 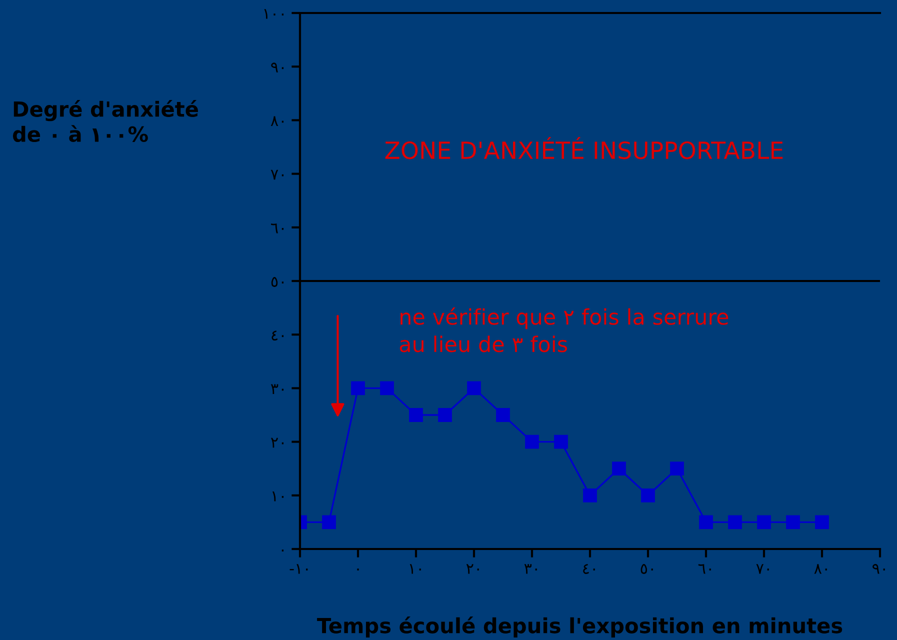 What do you see at coordinates (277, 229) in the screenshot?
I see `y-tick-label: ٦٠` at bounding box center [277, 229].